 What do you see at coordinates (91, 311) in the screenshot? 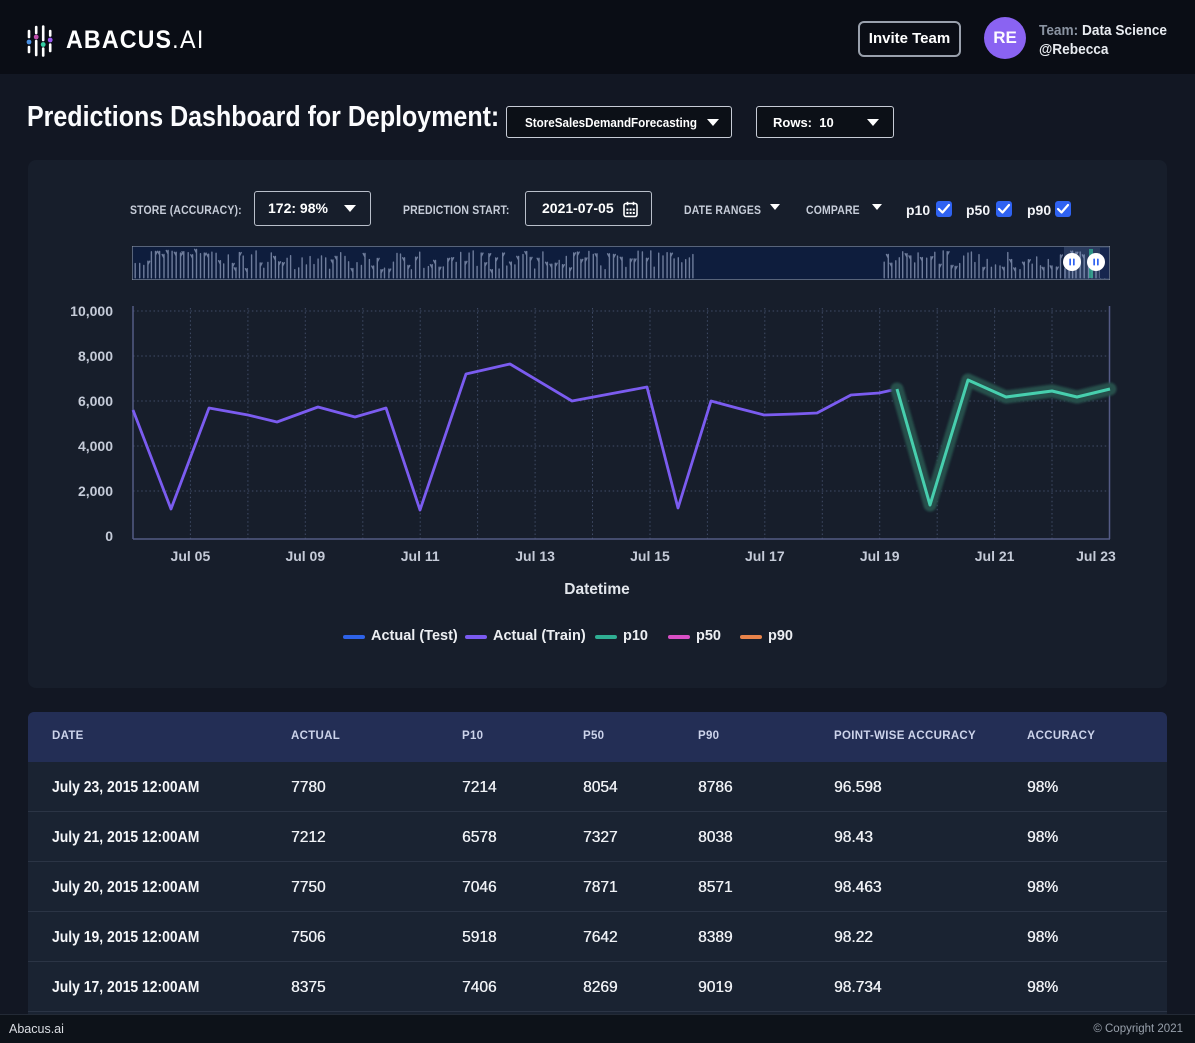
I see `svg-text: 10,000` at bounding box center [91, 311].